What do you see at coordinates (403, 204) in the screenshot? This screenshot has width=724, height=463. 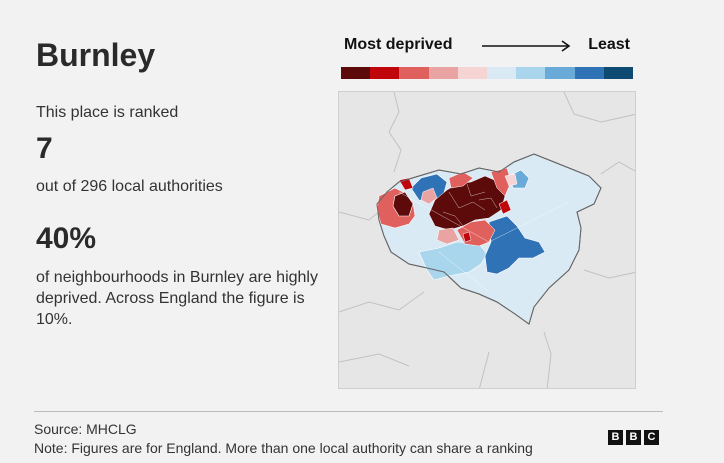 I see `district-area-dark-red-west` at bounding box center [403, 204].